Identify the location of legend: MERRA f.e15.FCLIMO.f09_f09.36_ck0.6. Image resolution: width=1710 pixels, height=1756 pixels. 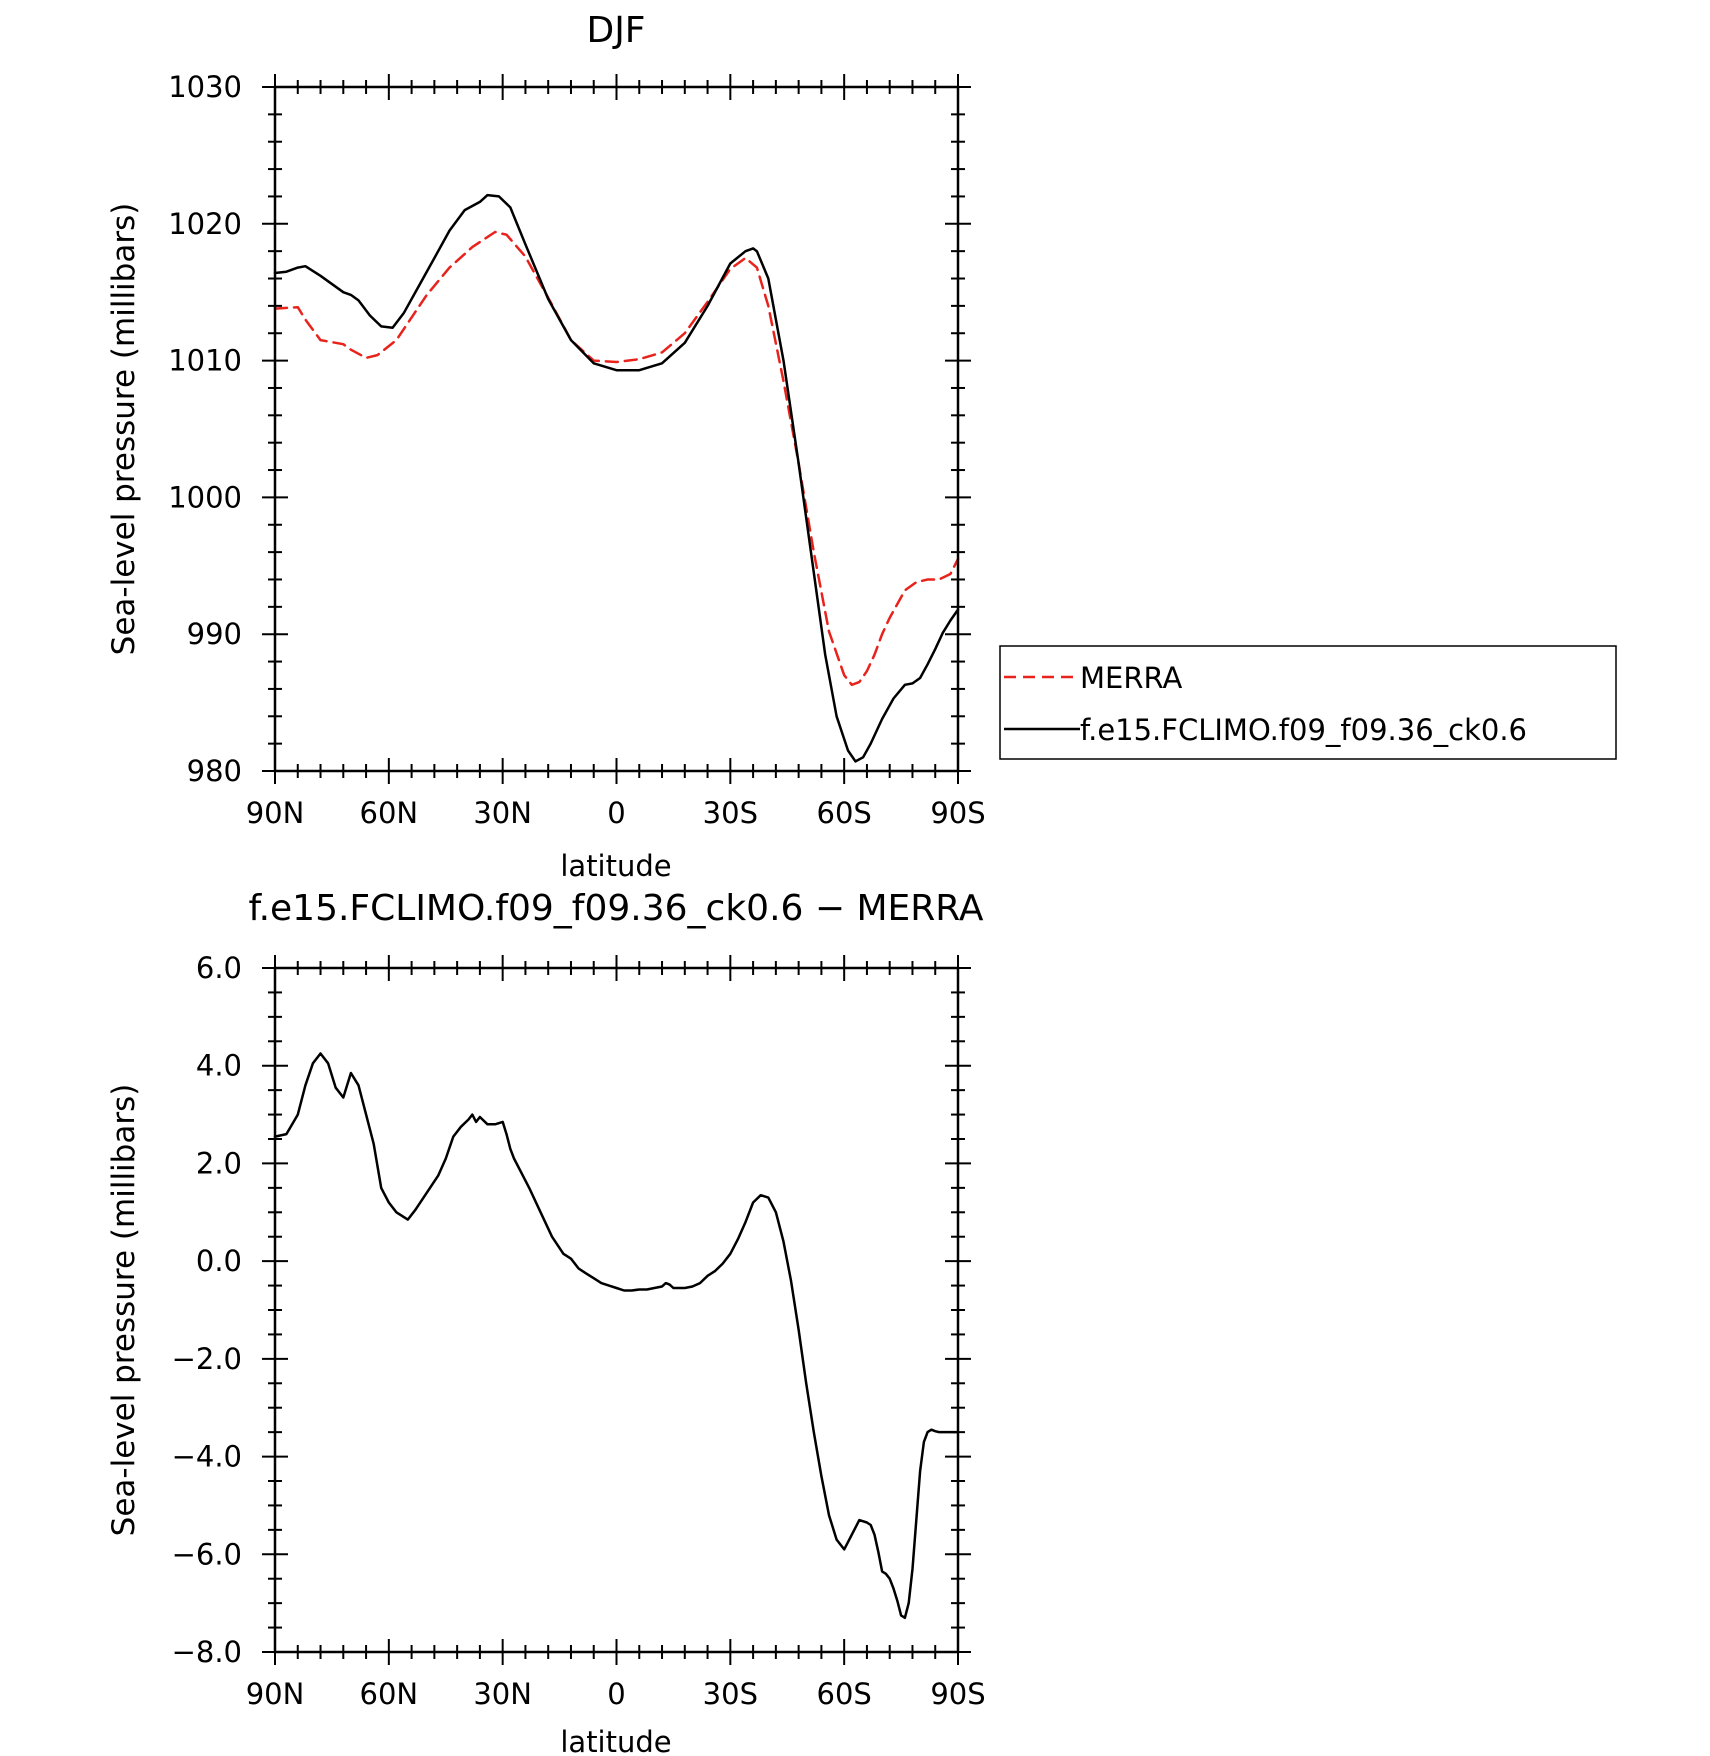
(1308, 702).